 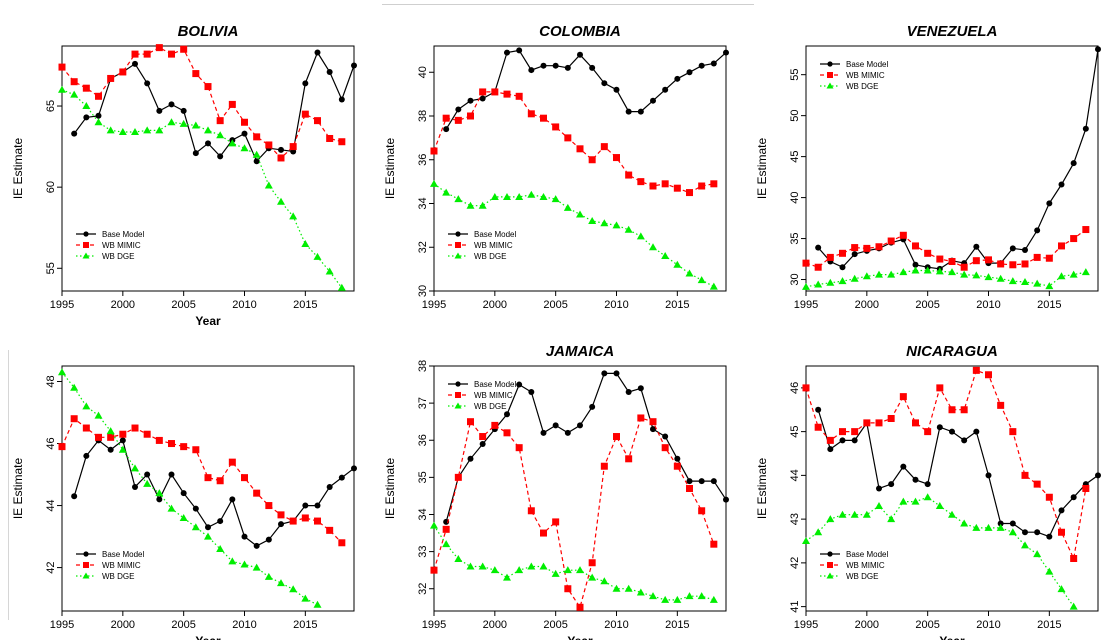 What do you see at coordinates (390, 489) in the screenshot?
I see `jamaica-ylabel: IE Estimate` at bounding box center [390, 489].